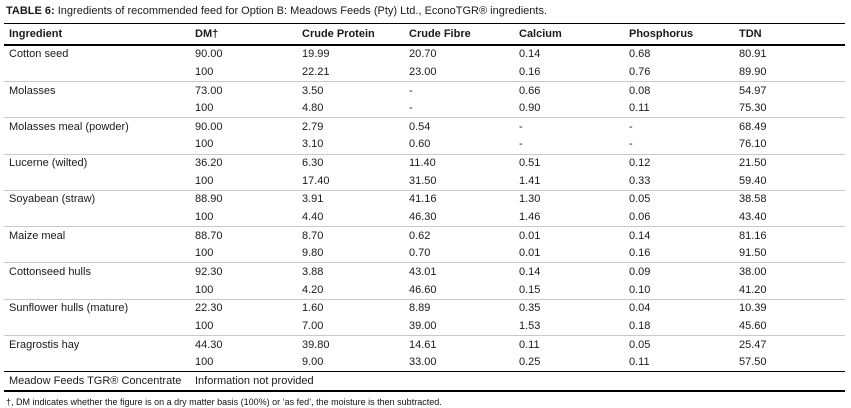 This screenshot has height=408, width=851. Describe the element at coordinates (789, 272) in the screenshot. I see `value-cell: 38.00` at that location.